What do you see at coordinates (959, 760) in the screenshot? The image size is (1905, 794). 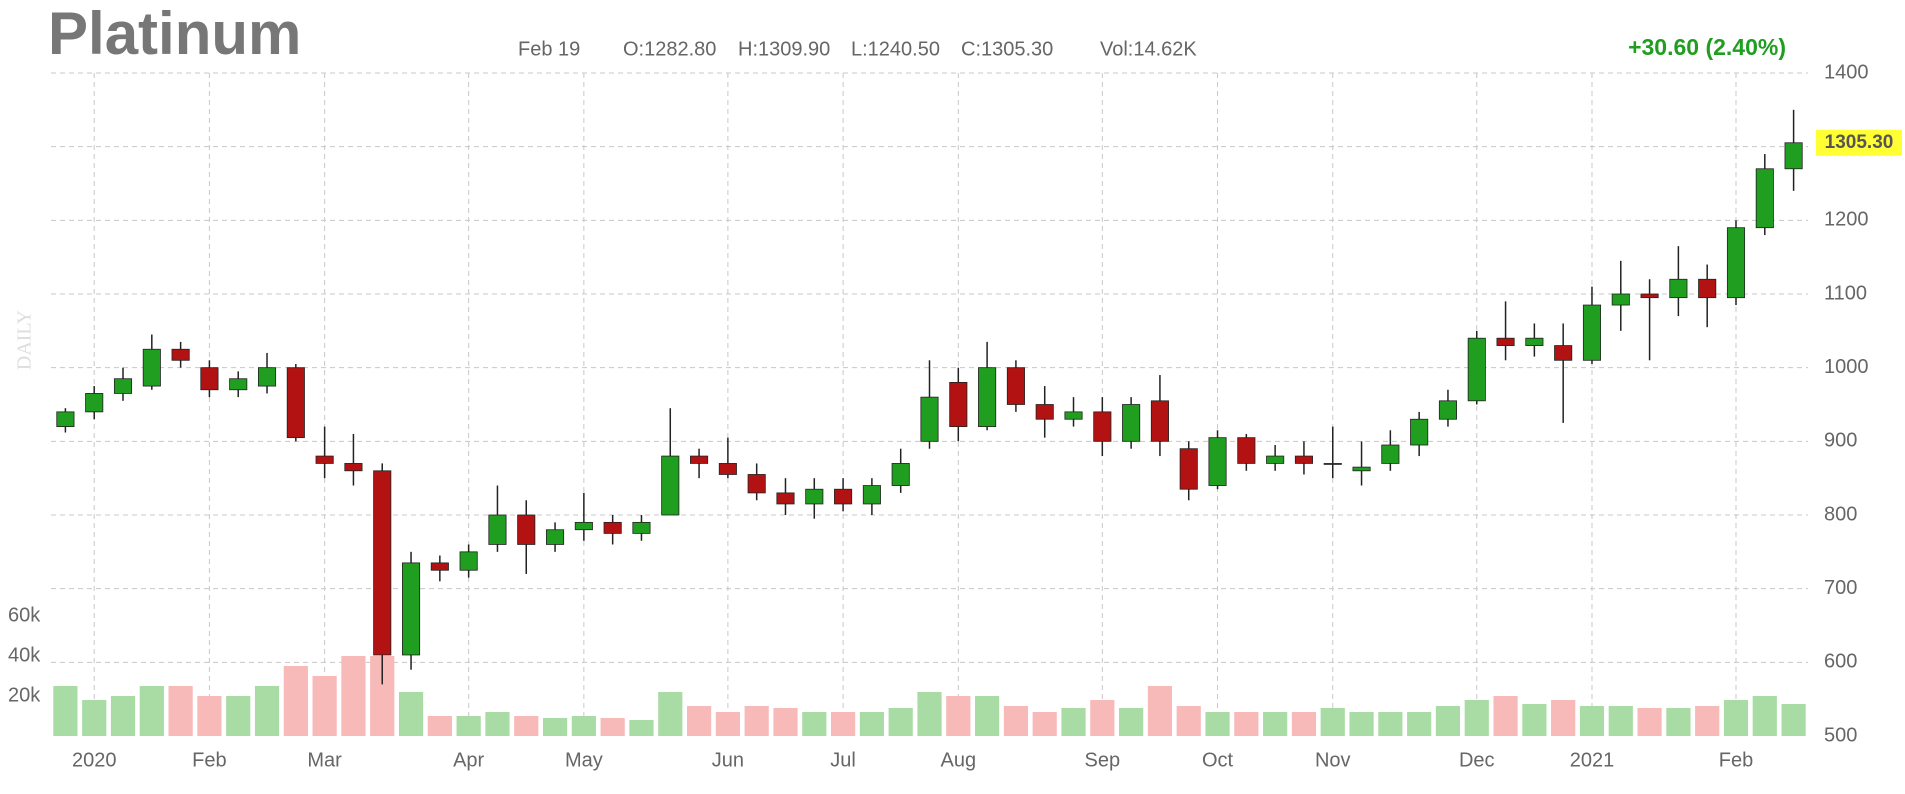 I see `x-tick-label: Aug` at bounding box center [959, 760].